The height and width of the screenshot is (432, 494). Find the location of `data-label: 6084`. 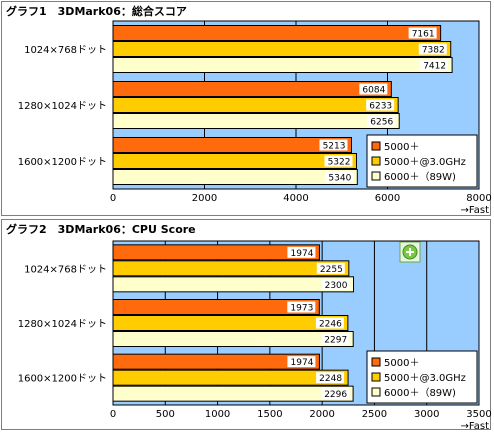

data-label: 6084 is located at coordinates (373, 91).